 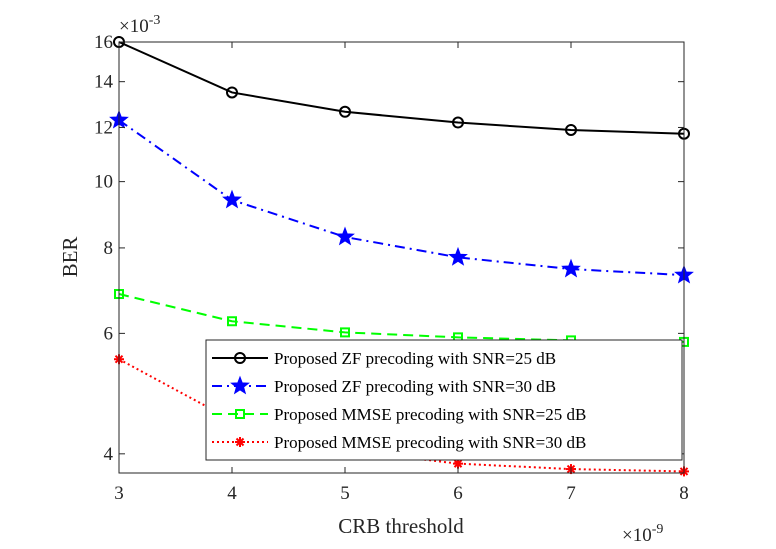 What do you see at coordinates (104, 82) in the screenshot?
I see `y-tick-label: 14` at bounding box center [104, 82].